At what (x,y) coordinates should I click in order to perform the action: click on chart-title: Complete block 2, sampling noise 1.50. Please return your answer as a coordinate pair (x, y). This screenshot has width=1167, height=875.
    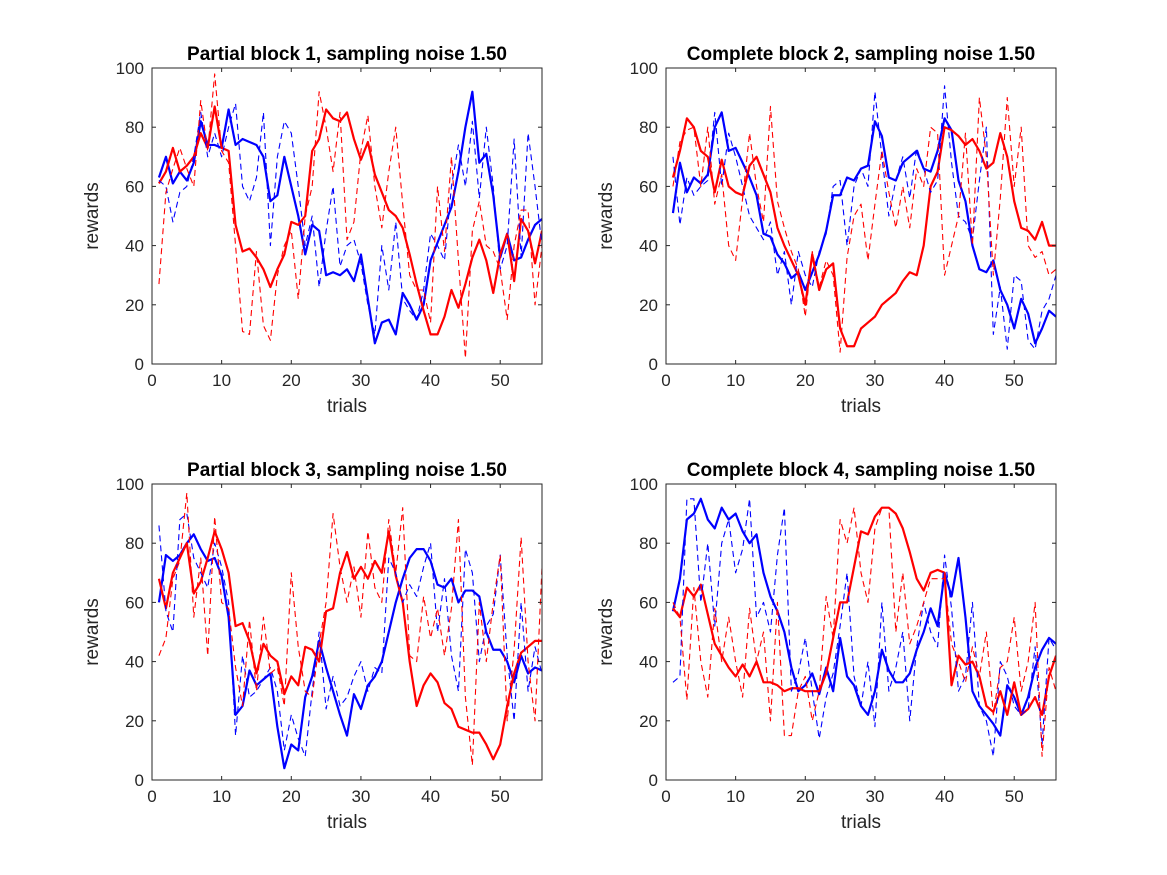
    Looking at the image, I should click on (861, 54).